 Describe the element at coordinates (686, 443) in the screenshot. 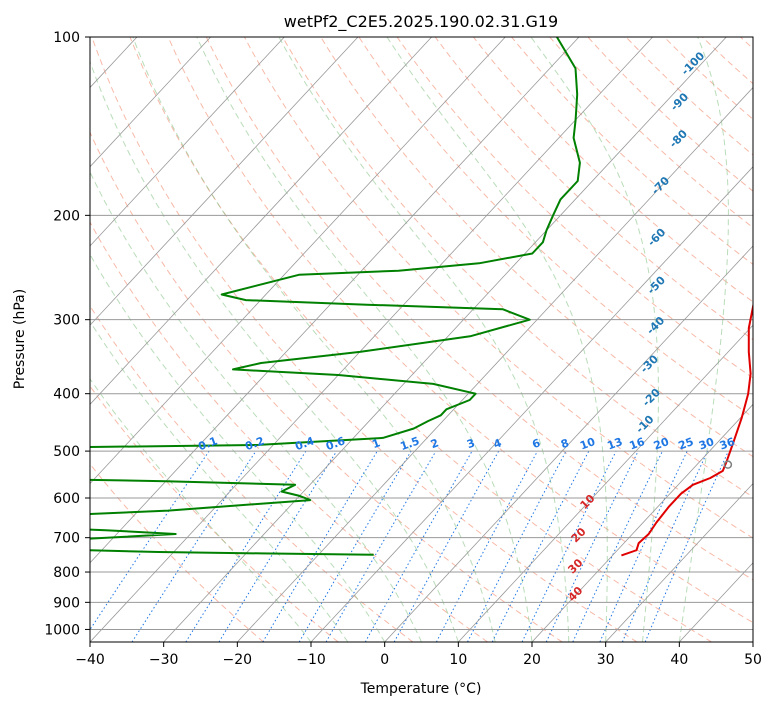

I see `mixing-ratio-label: 25` at that location.